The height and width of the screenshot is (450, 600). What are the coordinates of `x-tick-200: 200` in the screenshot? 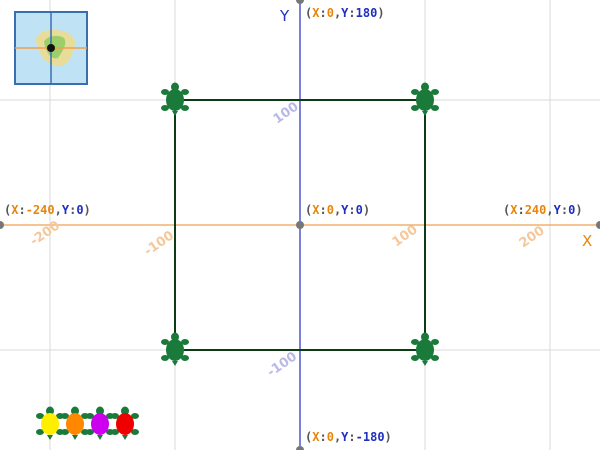 It's located at (532, 237).